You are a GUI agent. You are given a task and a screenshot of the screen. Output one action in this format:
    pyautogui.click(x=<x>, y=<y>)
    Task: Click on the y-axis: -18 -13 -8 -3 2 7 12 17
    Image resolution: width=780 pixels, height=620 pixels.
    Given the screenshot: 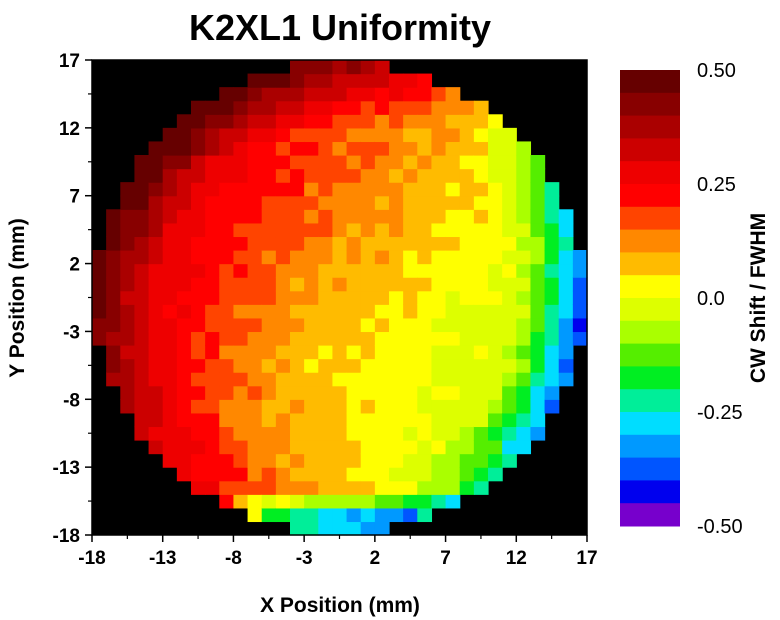 What is the action you would take?
    pyautogui.click(x=72, y=299)
    